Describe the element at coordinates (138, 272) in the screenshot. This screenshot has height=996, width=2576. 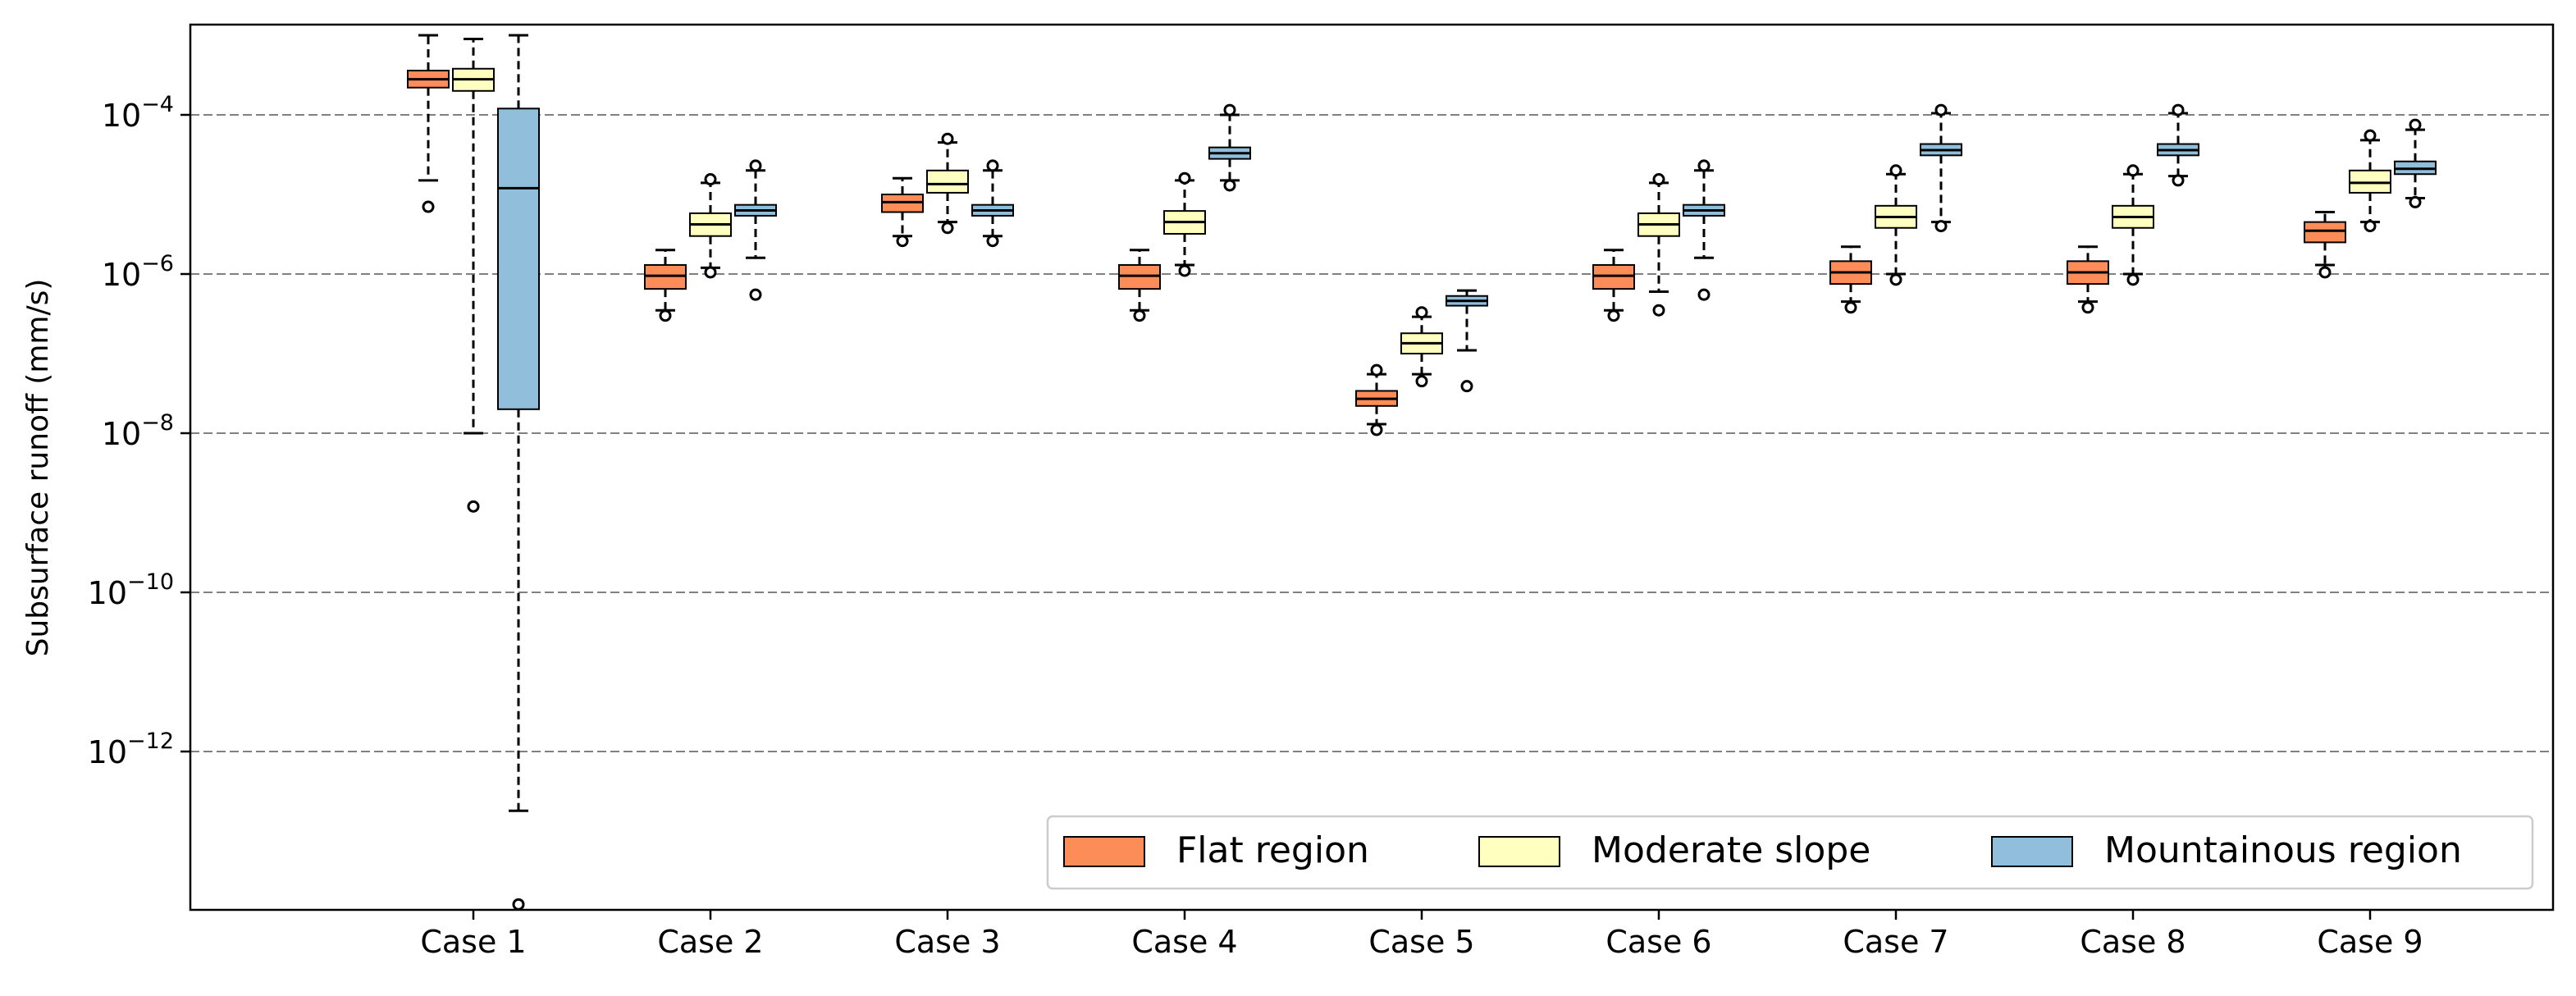
I see `y-tick-label: 10⁻⁶` at that location.